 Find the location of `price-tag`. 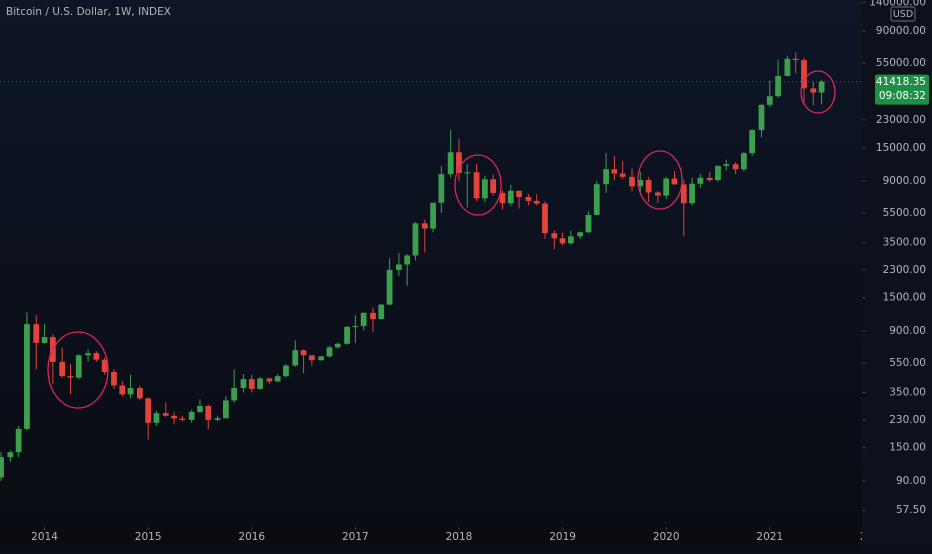

price-tag is located at coordinates (902, 89).